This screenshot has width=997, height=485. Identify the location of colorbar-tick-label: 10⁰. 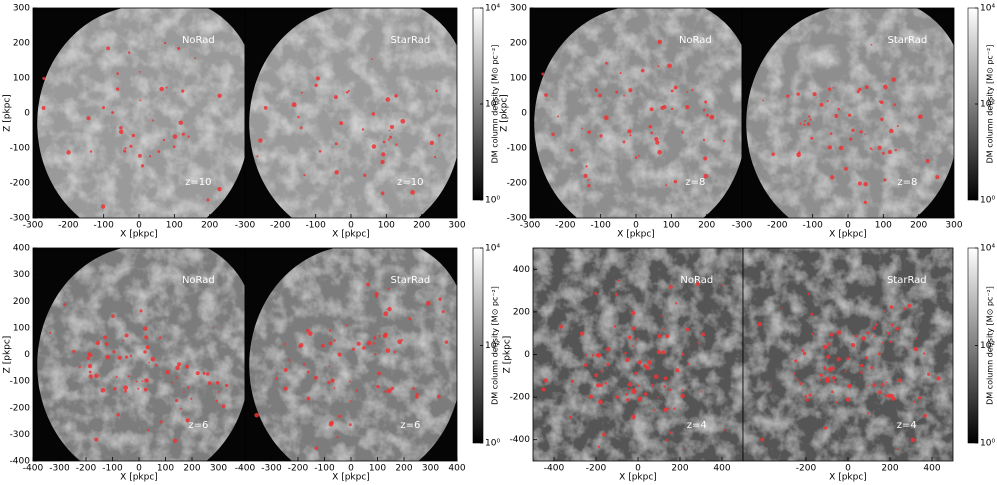
(987, 201).